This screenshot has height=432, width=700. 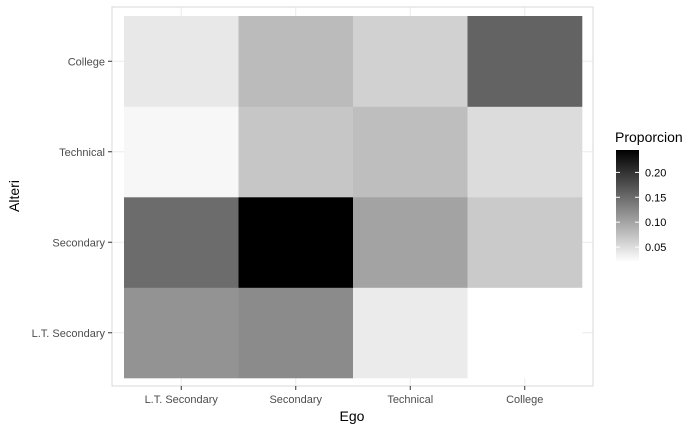 What do you see at coordinates (14, 196) in the screenshot?
I see `y-axis-title: Alteri` at bounding box center [14, 196].